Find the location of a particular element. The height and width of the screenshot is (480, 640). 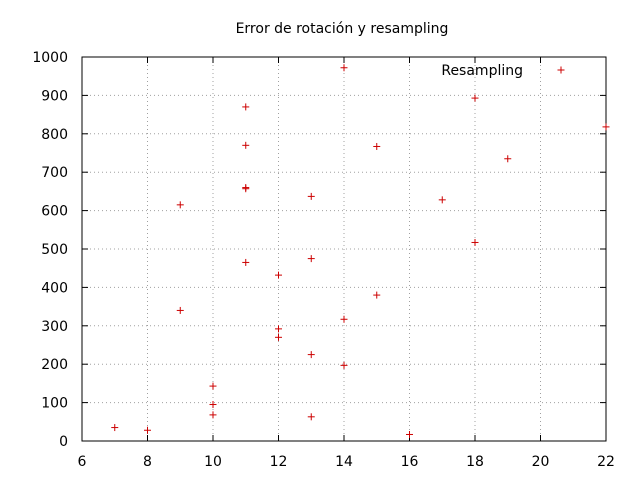

y-tick-label: 800 is located at coordinates (54, 135).